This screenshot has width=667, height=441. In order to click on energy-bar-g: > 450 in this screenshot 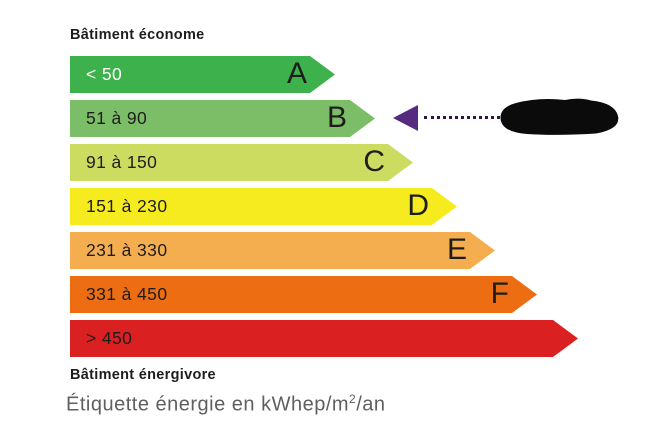, I will do `click(324, 338)`.